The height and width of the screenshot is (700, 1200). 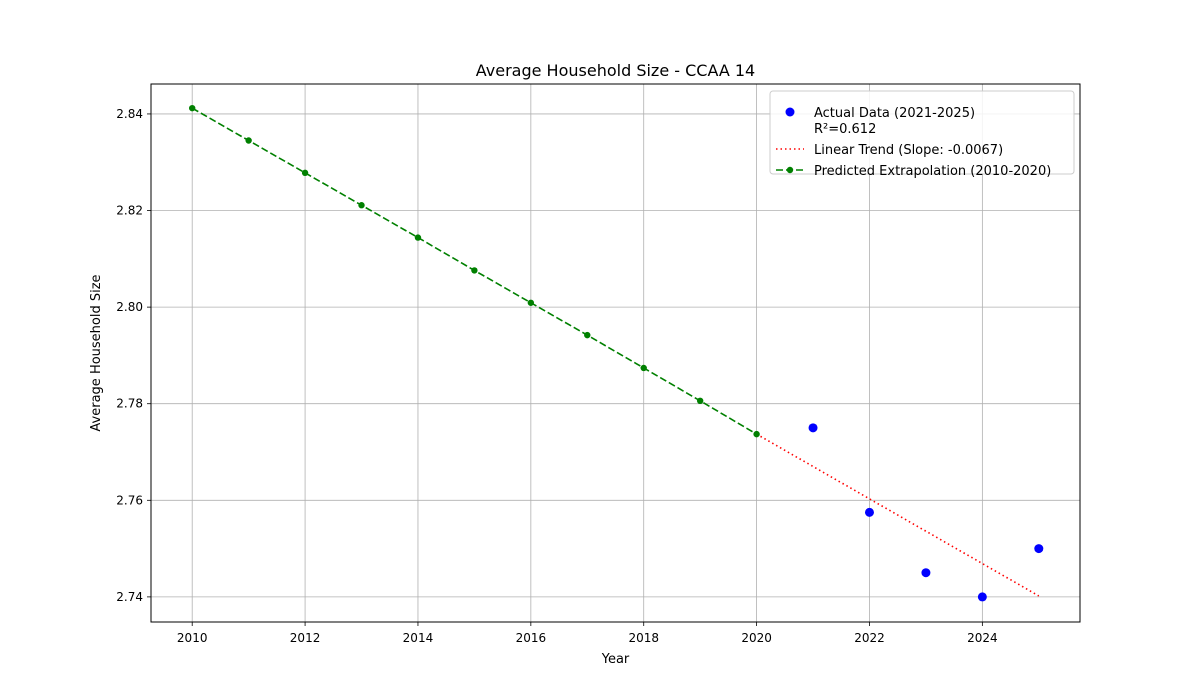 What do you see at coordinates (129, 597) in the screenshot?
I see `y-tick-label: 2.74` at bounding box center [129, 597].